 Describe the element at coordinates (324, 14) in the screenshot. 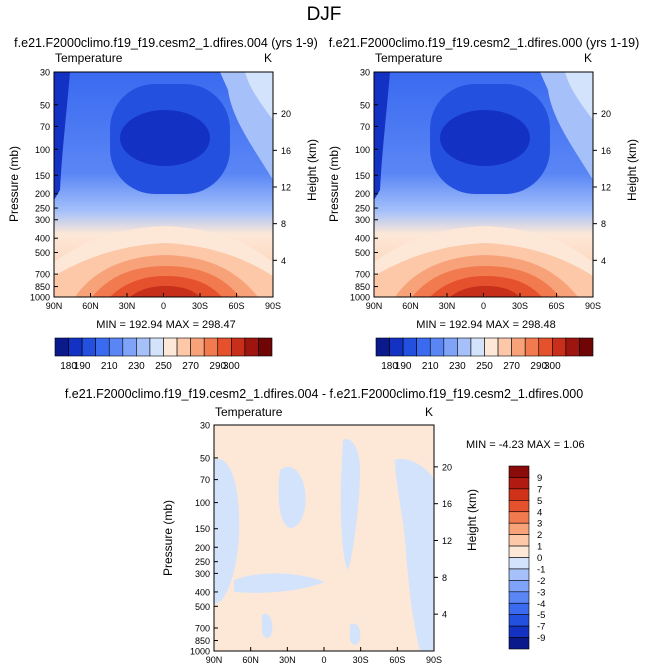

I see `page-title: DJF` at that location.